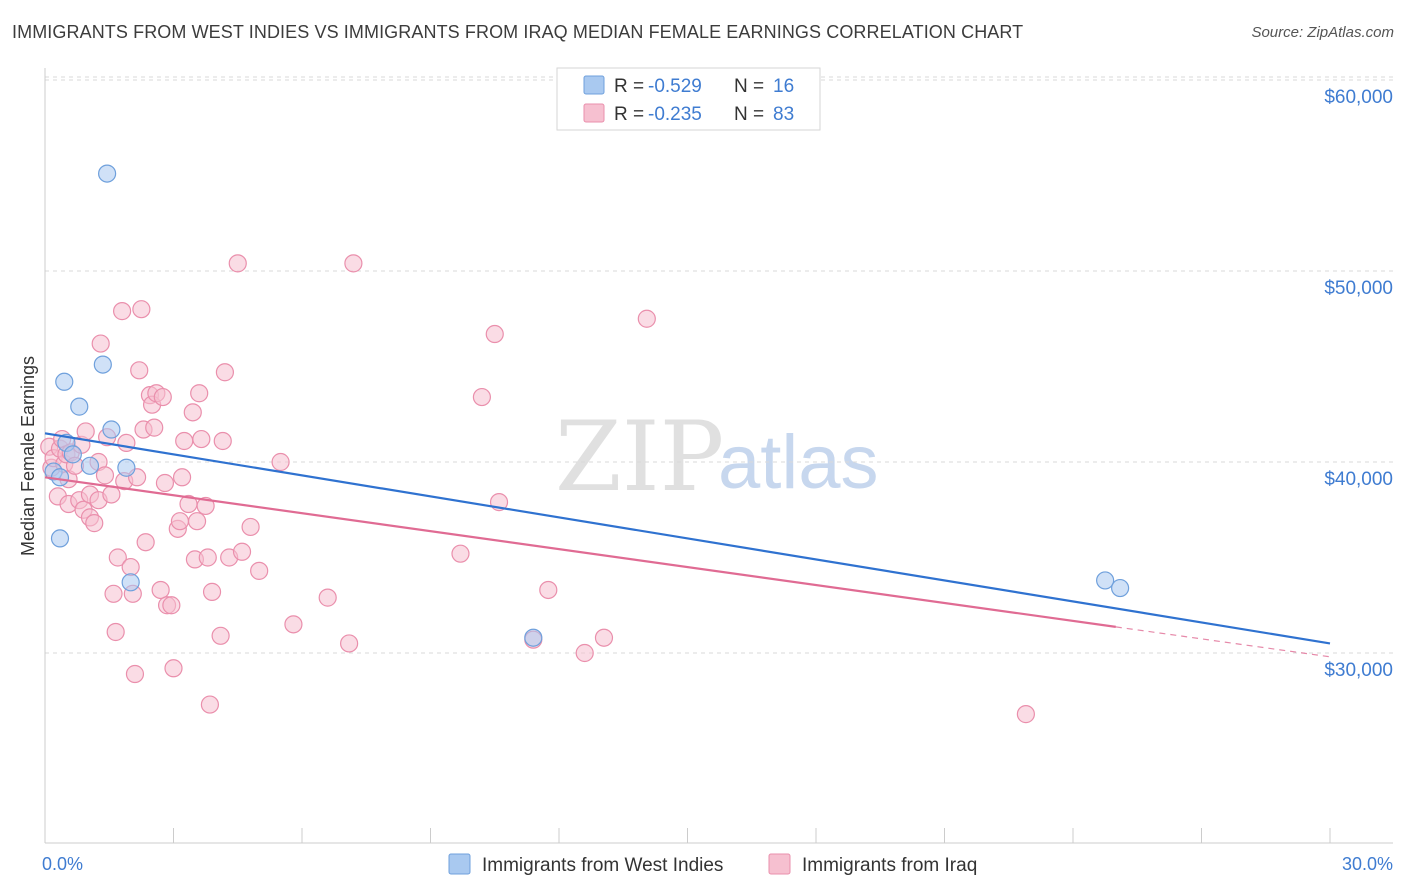  Describe the element at coordinates (783, 114) in the screenshot. I see `legend-n-value: 83` at that location.